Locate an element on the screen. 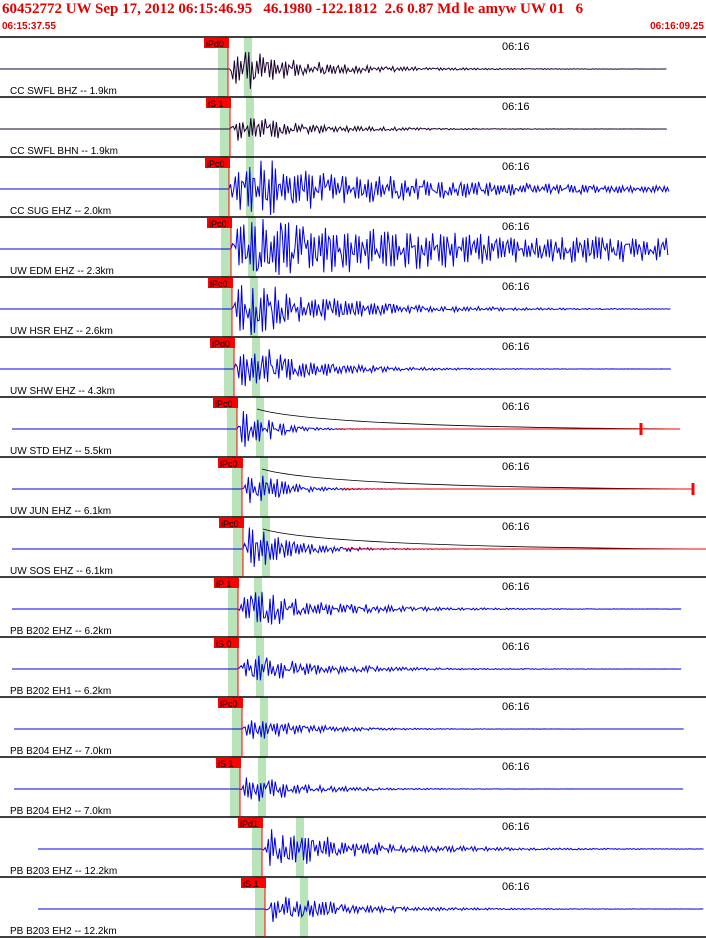 The width and height of the screenshot is (706, 938). station-label: UW HSR EHZ -- 2.6km is located at coordinates (61, 331).